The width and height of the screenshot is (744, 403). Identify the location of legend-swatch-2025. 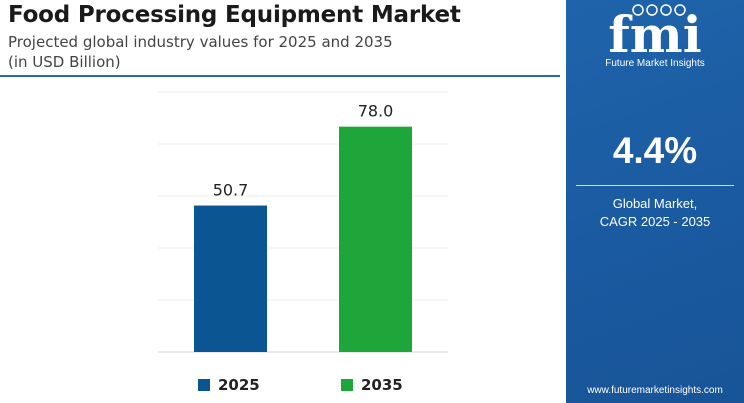
(204, 385).